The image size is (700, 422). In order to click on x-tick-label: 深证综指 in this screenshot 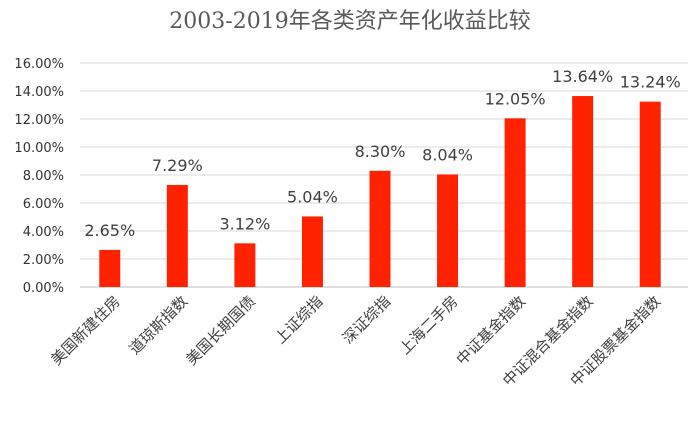, I will do `click(366, 319)`.